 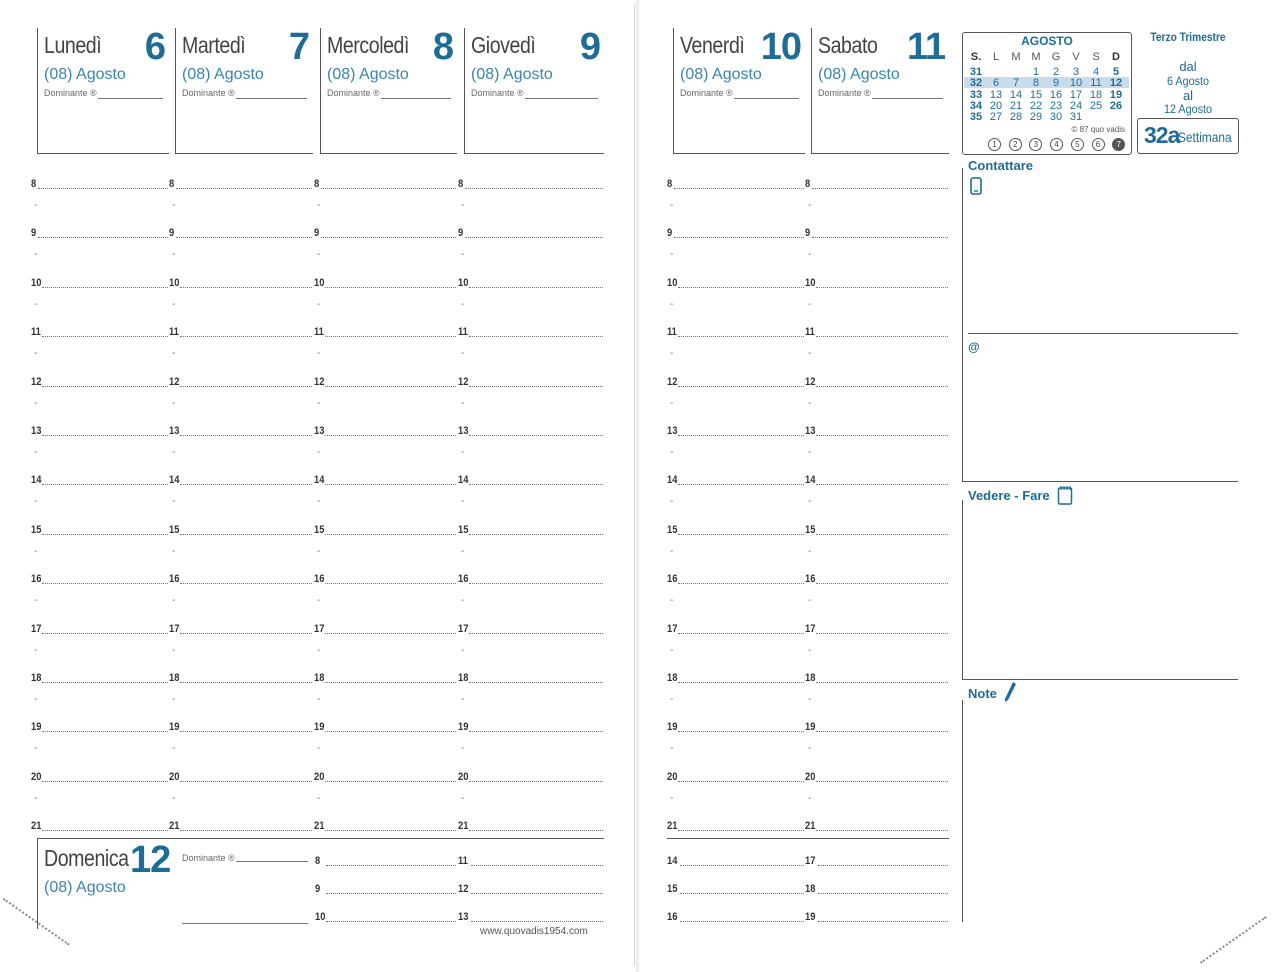 What do you see at coordinates (1098, 144) in the screenshot?
I see `weekday-circle: 6` at bounding box center [1098, 144].